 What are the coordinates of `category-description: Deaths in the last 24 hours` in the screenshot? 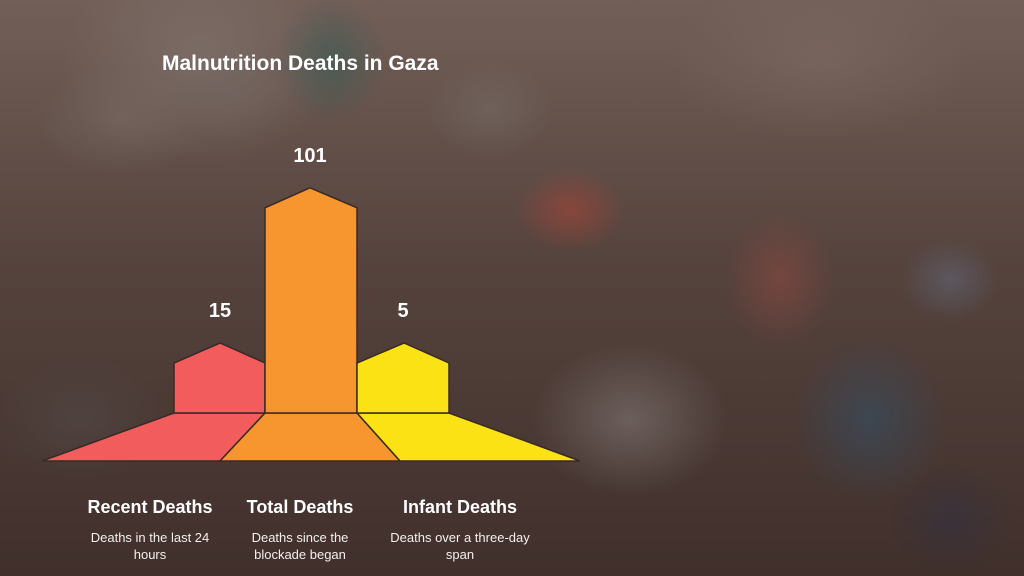 It's located at (150, 546).